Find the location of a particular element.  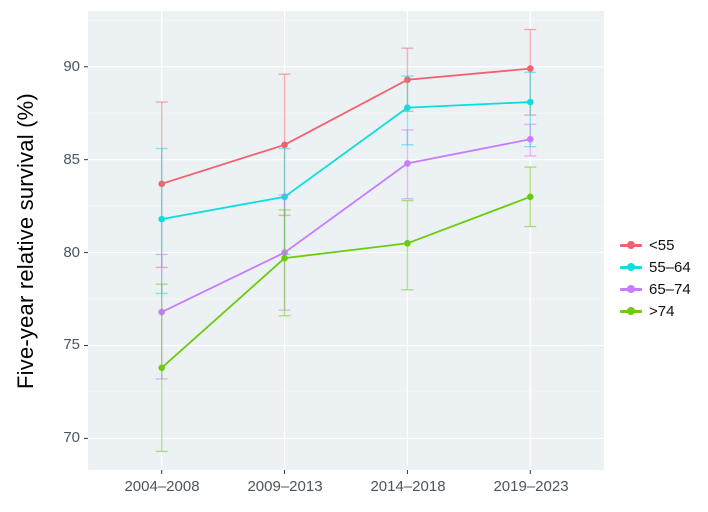

legend: <55 55–64 65–74 >74 is located at coordinates (655, 278).